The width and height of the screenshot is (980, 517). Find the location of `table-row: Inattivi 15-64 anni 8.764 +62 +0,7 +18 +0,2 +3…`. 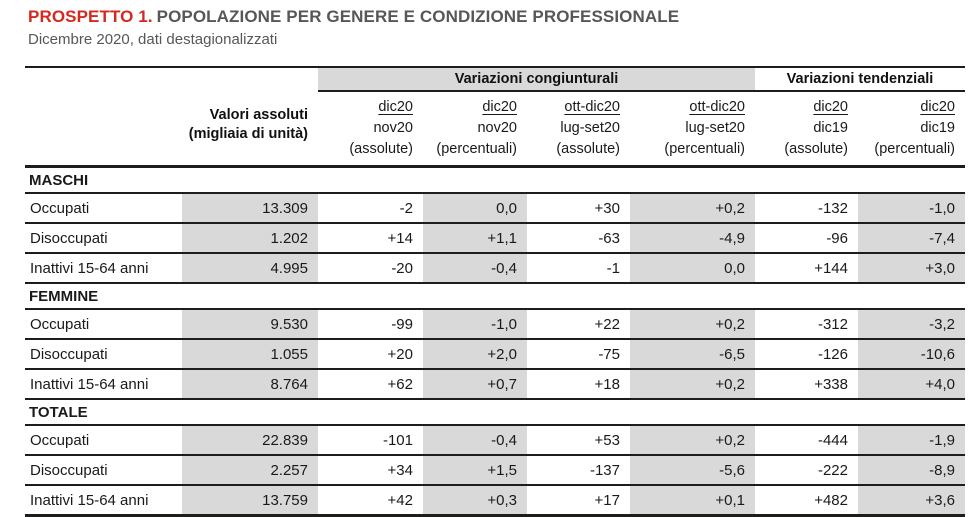

table-row: Inattivi 15-64 anni 8.764 +62 +0,7 +18 +0,2 +3… is located at coordinates (495, 384).